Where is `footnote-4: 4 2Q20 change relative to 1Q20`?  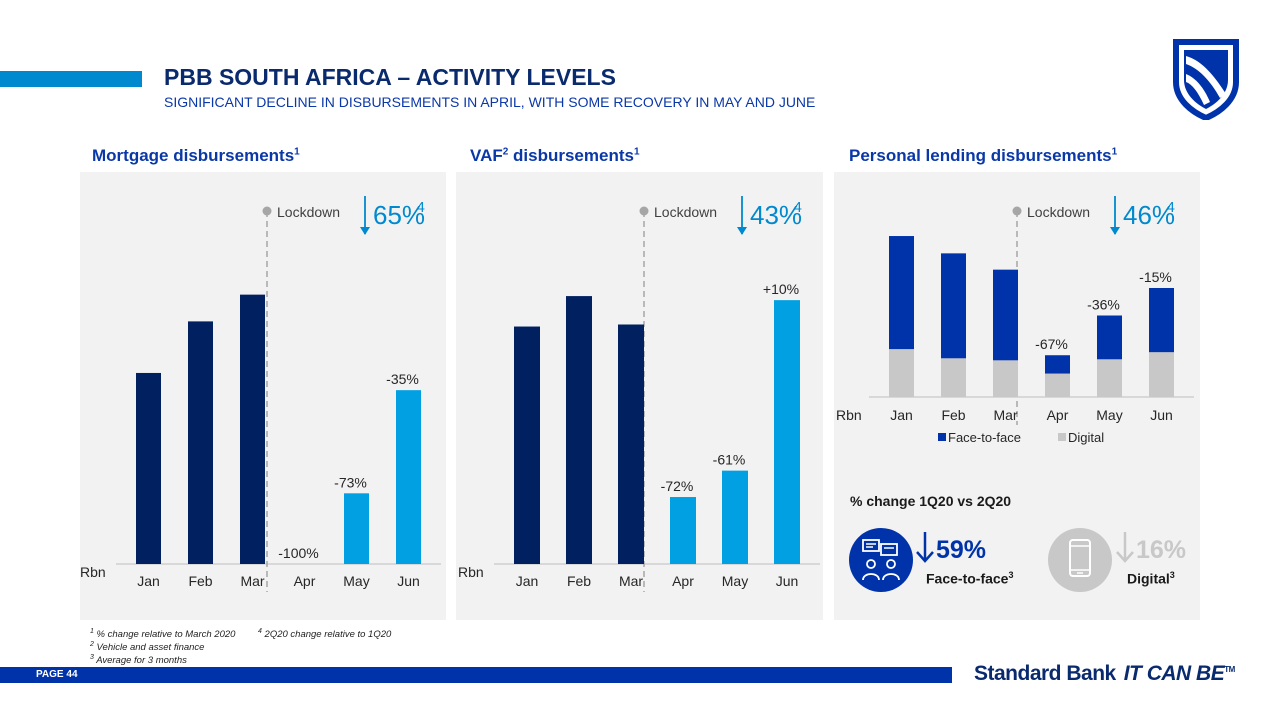
footnote-4: 4 2Q20 change relative to 1Q20 is located at coordinates (325, 634).